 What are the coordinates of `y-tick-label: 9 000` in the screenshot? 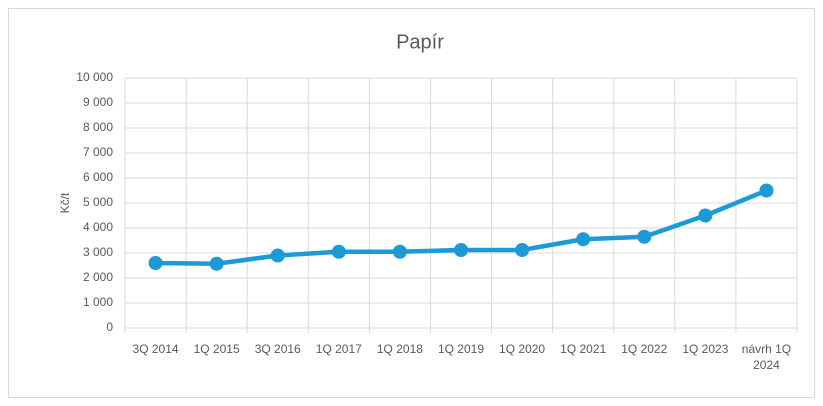 It's located at (98, 102).